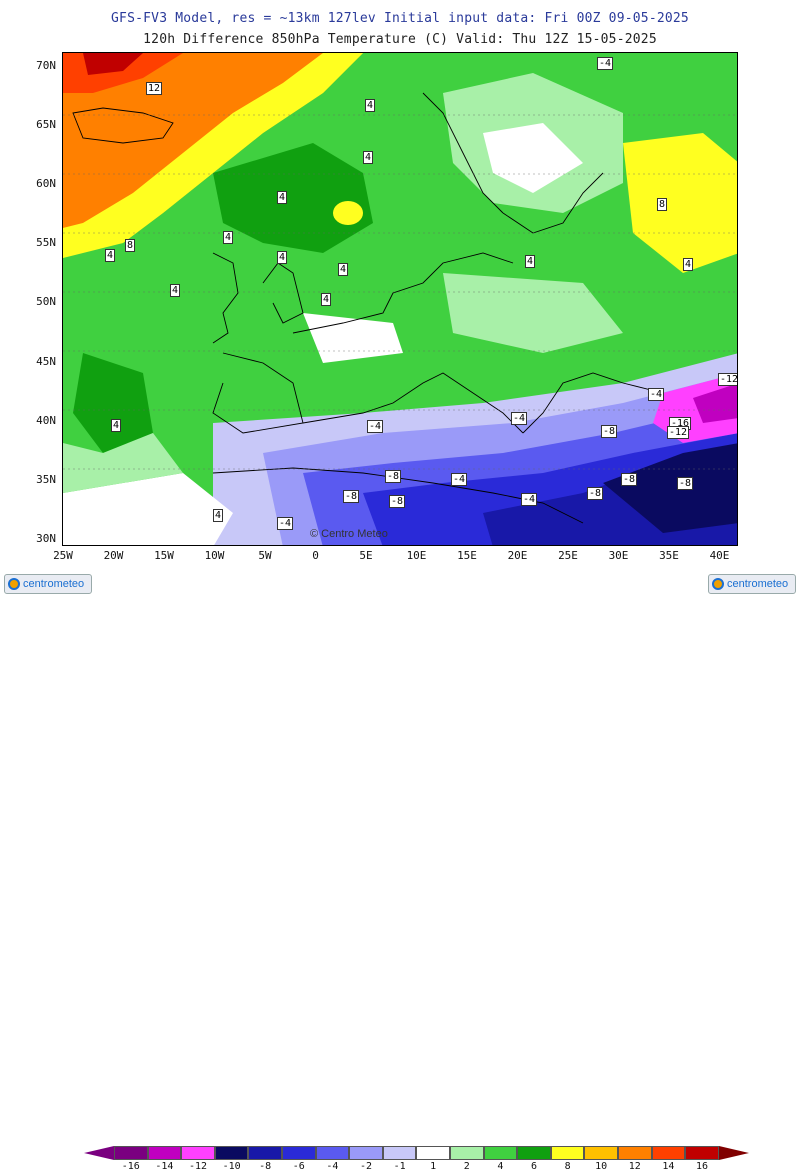  I want to click on latitude-tick-label: 55N, so click(46, 243).